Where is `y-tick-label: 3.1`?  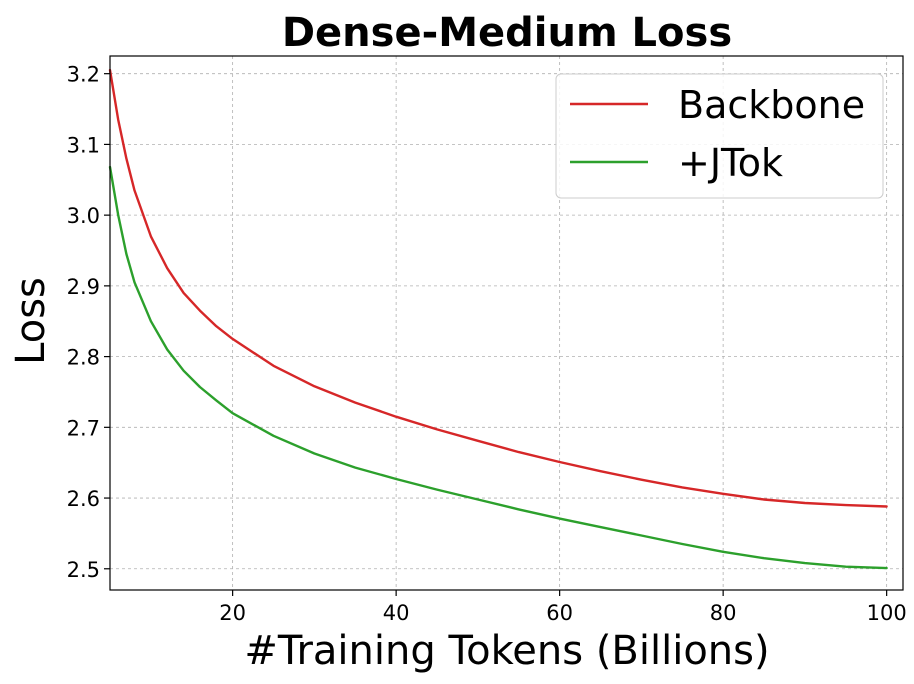
y-tick-label: 3.1 is located at coordinates (83, 145).